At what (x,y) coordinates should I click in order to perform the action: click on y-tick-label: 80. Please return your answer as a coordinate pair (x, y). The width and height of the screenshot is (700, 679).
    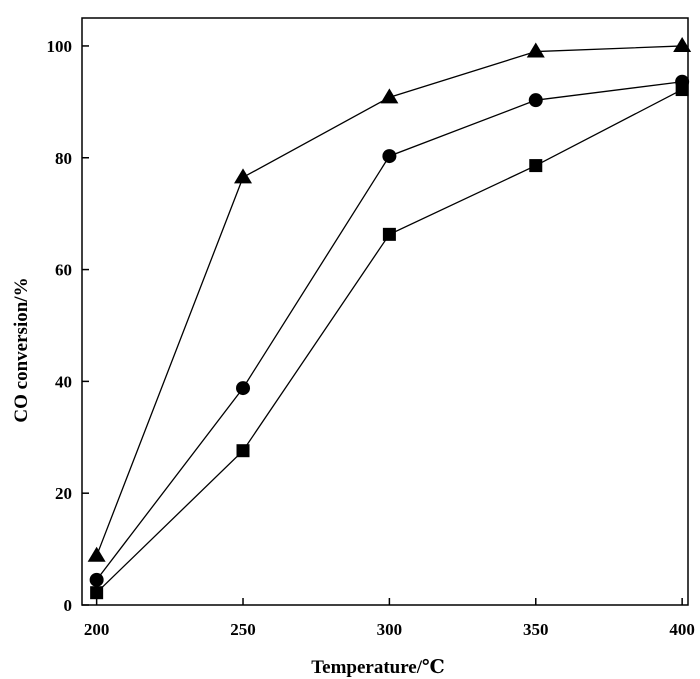
    Looking at the image, I should click on (63, 158).